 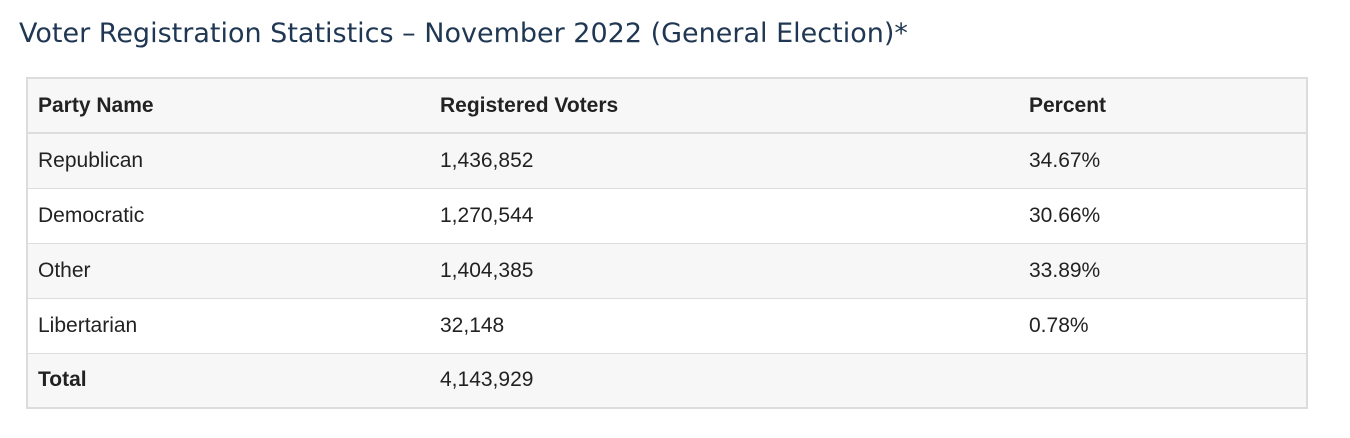 What do you see at coordinates (228, 216) in the screenshot?
I see `party-name-cell: Democratic` at bounding box center [228, 216].